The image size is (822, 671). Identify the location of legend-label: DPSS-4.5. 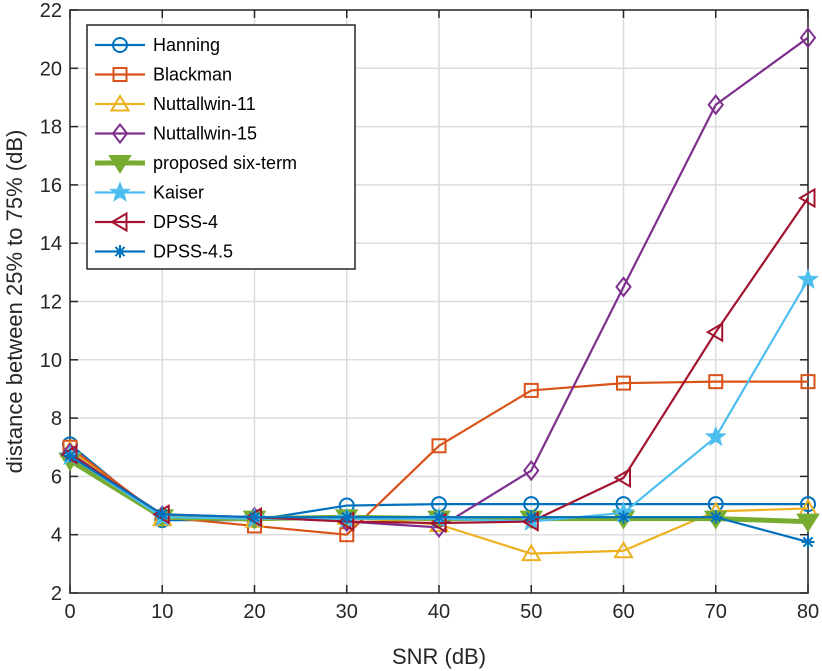
(193, 252).